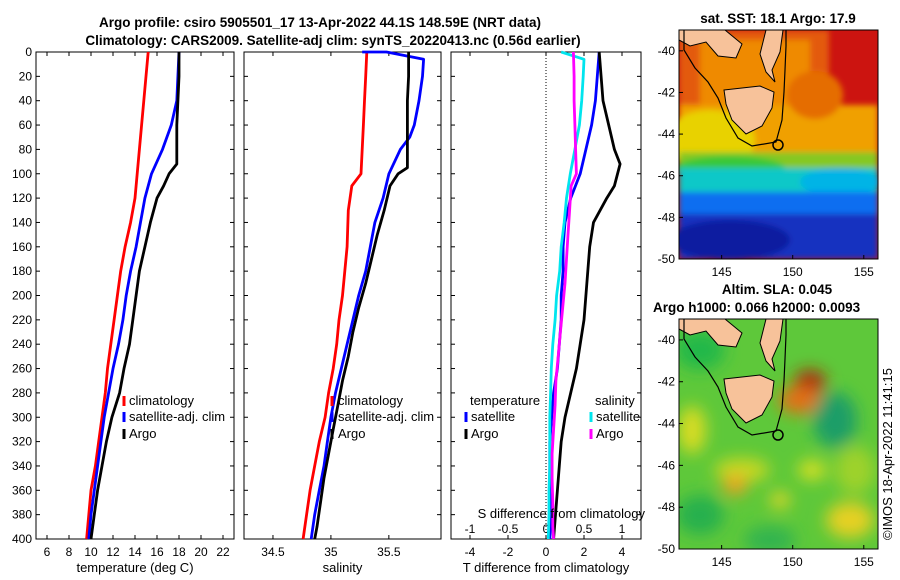 This screenshot has height=580, width=900. What do you see at coordinates (157, 552) in the screenshot?
I see `x-tick-label: 16` at bounding box center [157, 552].